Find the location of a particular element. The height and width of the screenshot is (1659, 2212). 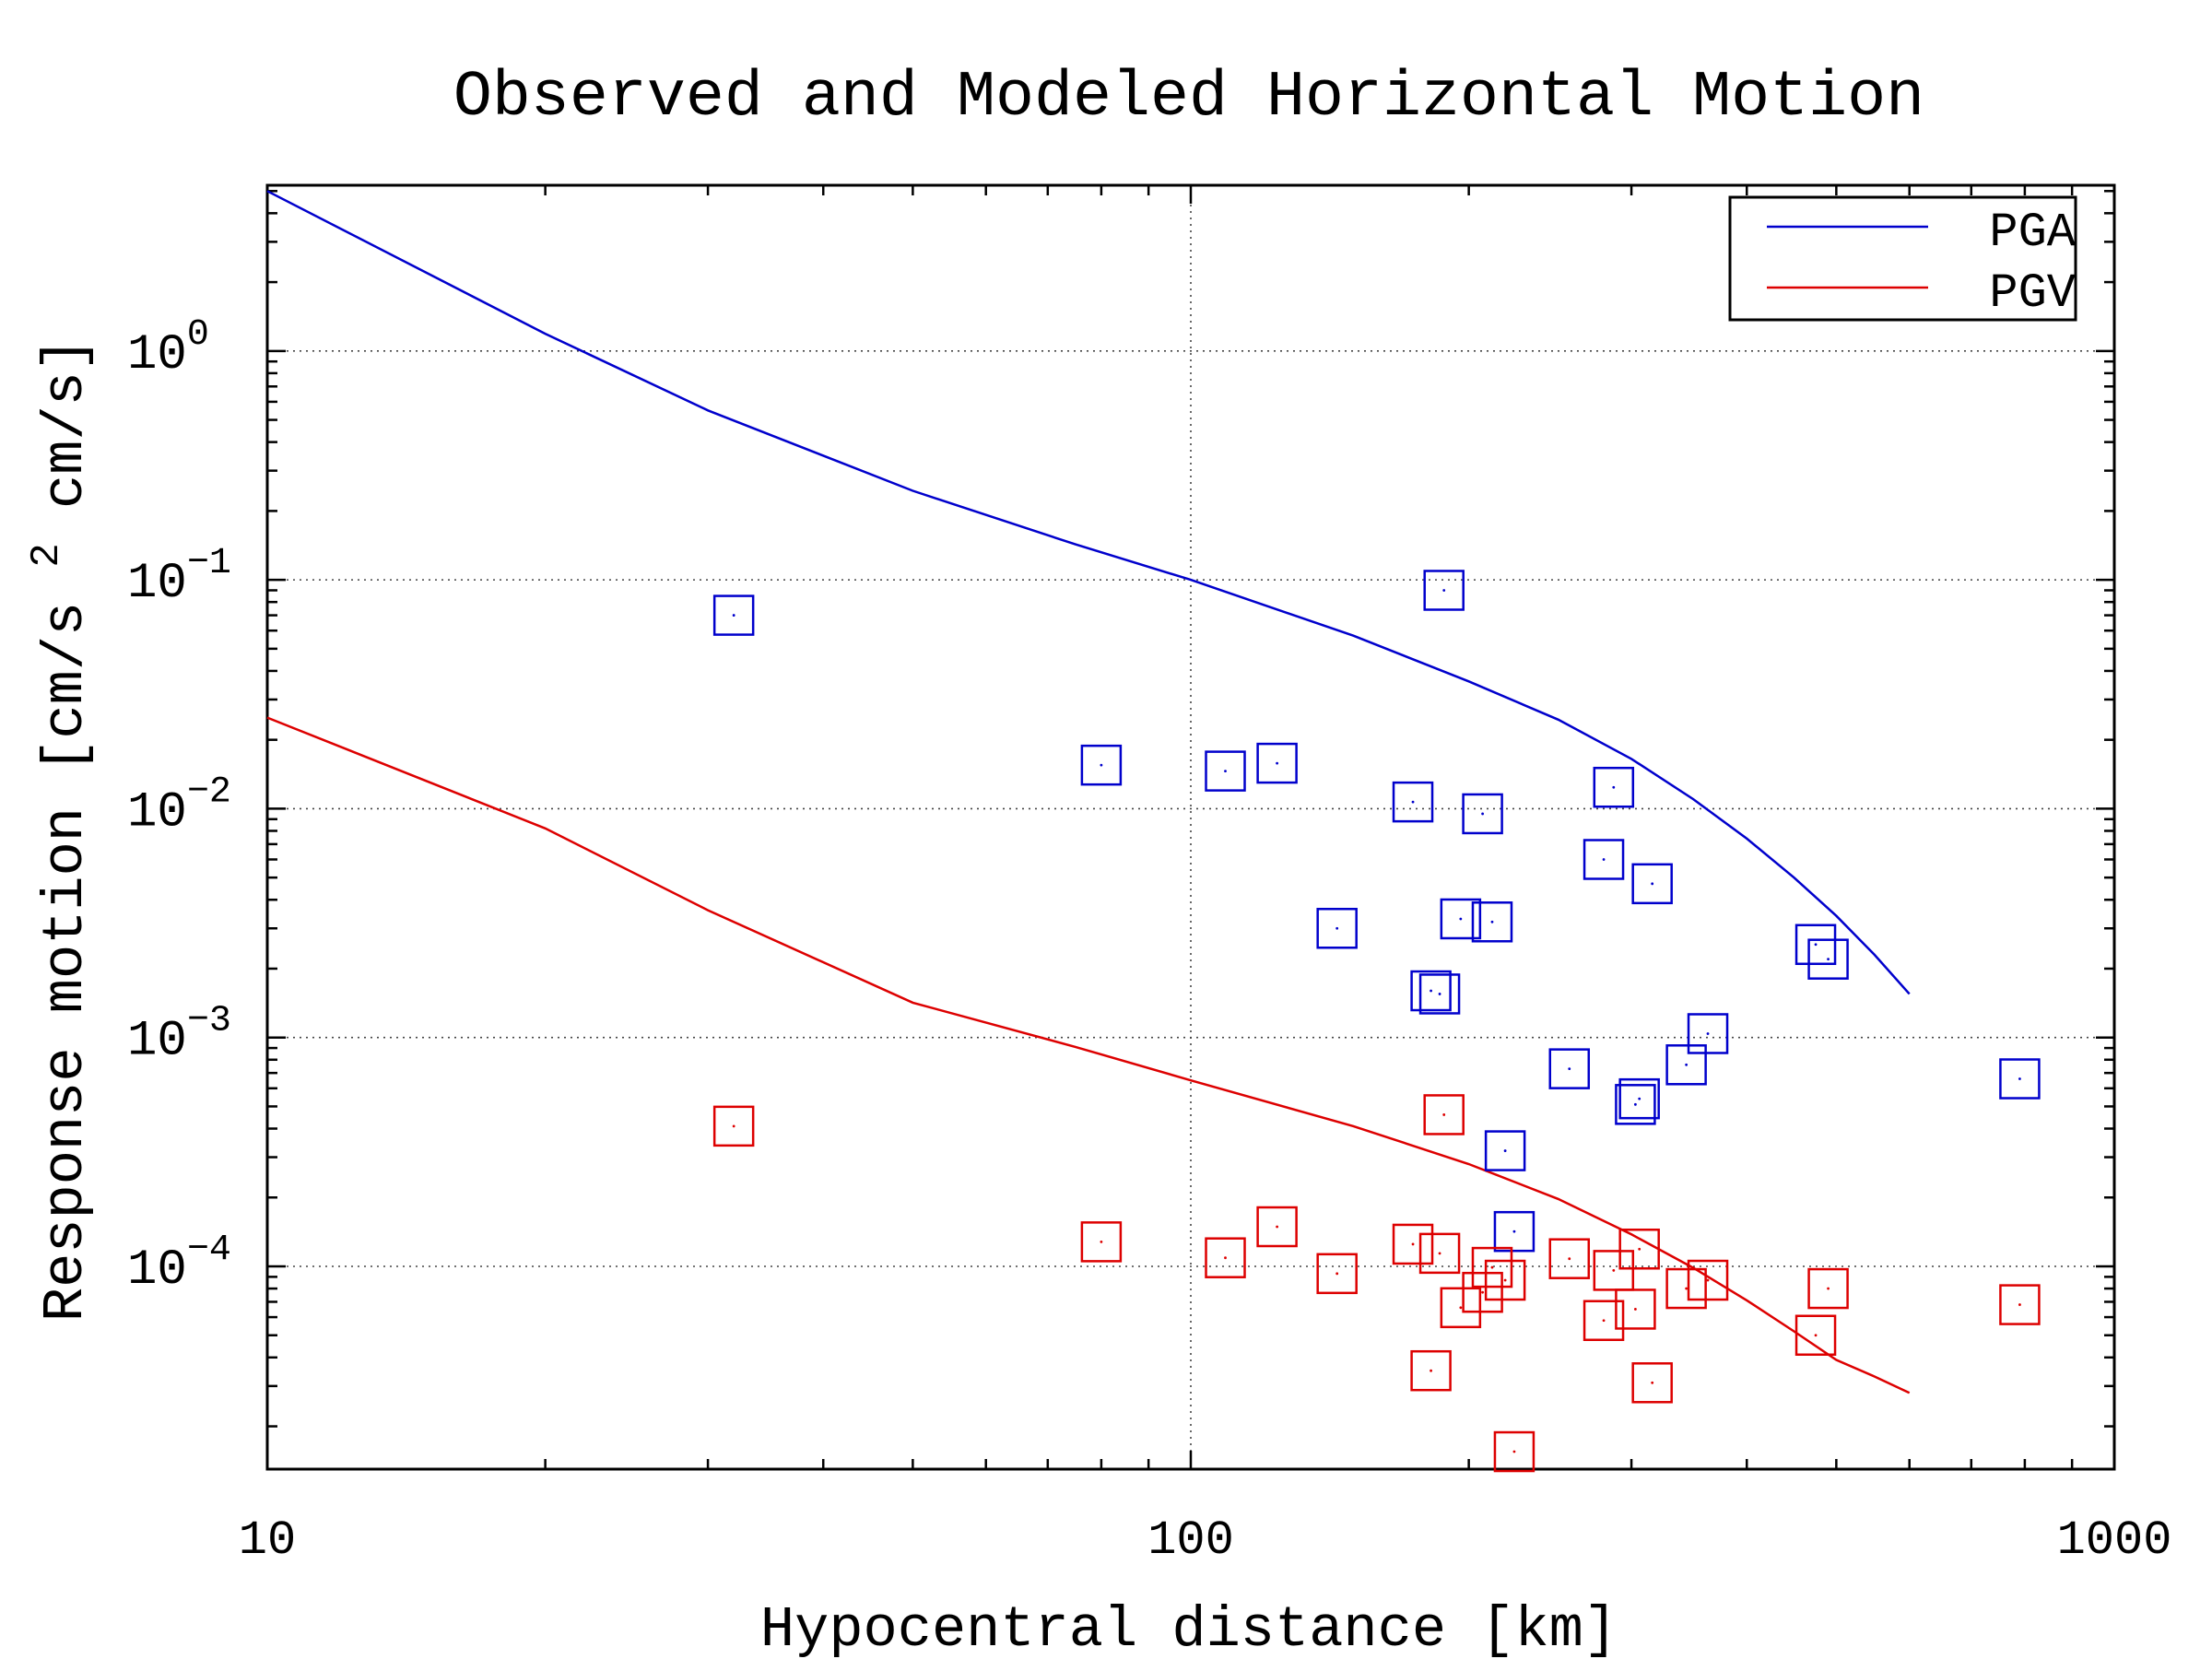

legend-box is located at coordinates (1902, 258).